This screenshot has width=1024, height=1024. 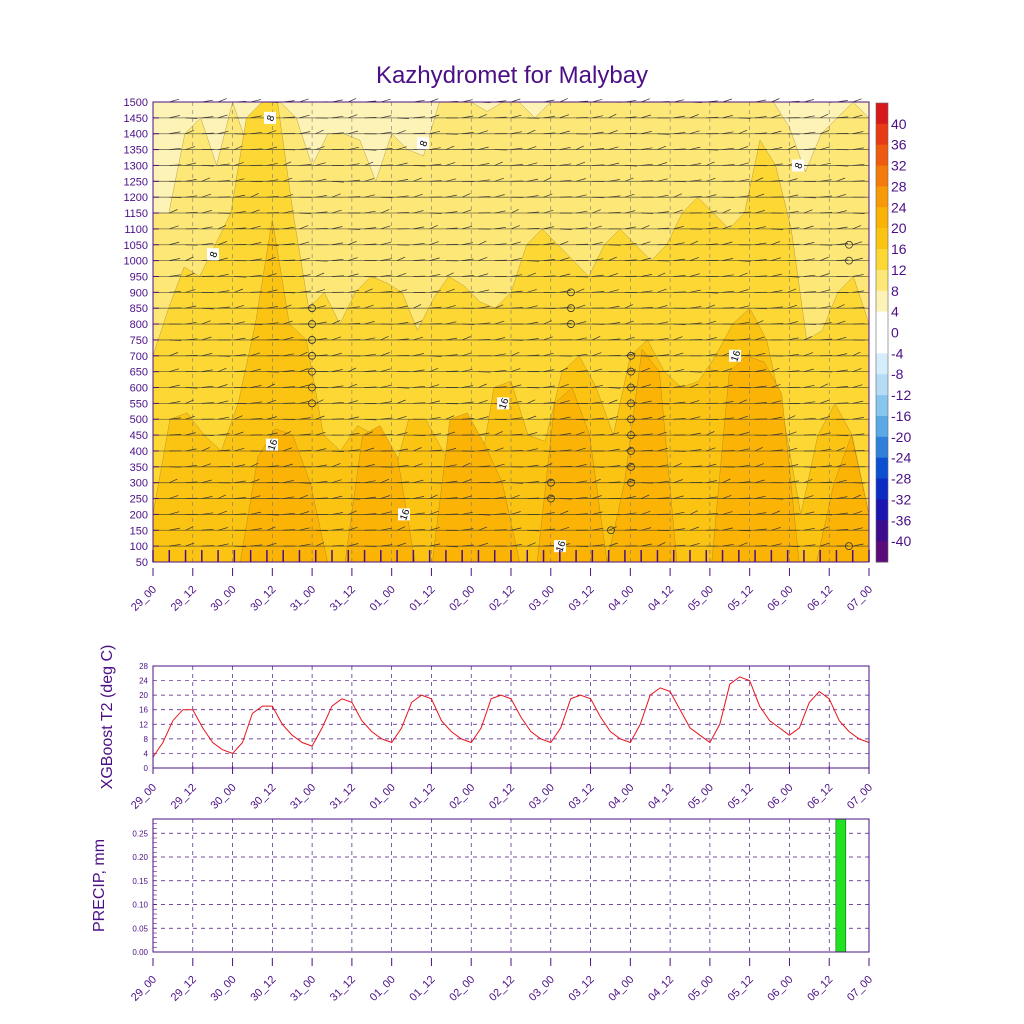 I want to click on colorbar-label: 20, so click(x=899, y=228).